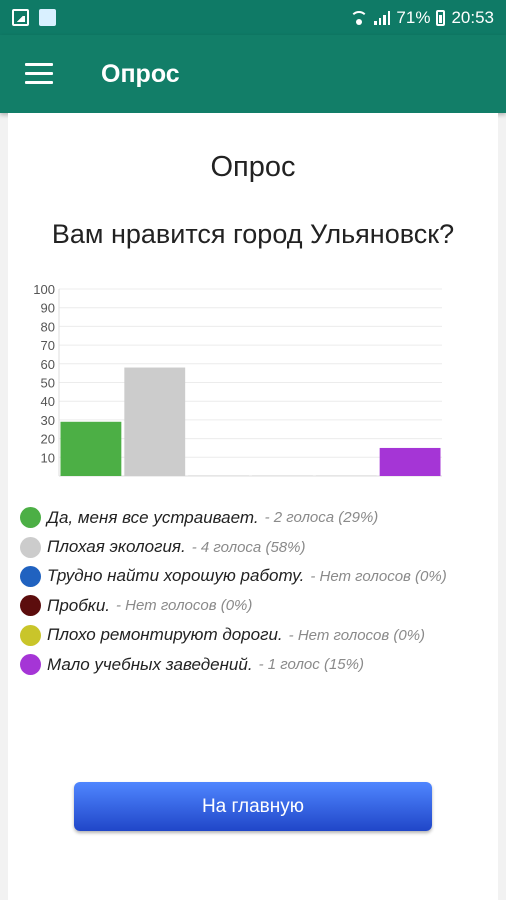  Describe the element at coordinates (48, 364) in the screenshot. I see `y-tick-label: 60` at that location.